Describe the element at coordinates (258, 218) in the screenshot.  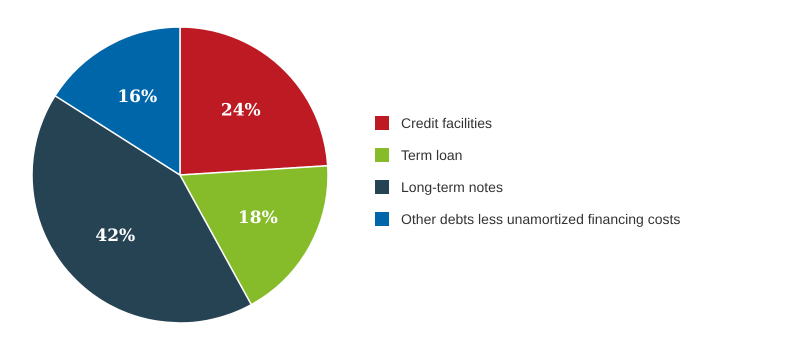
I see `data-label: 18%` at that location.